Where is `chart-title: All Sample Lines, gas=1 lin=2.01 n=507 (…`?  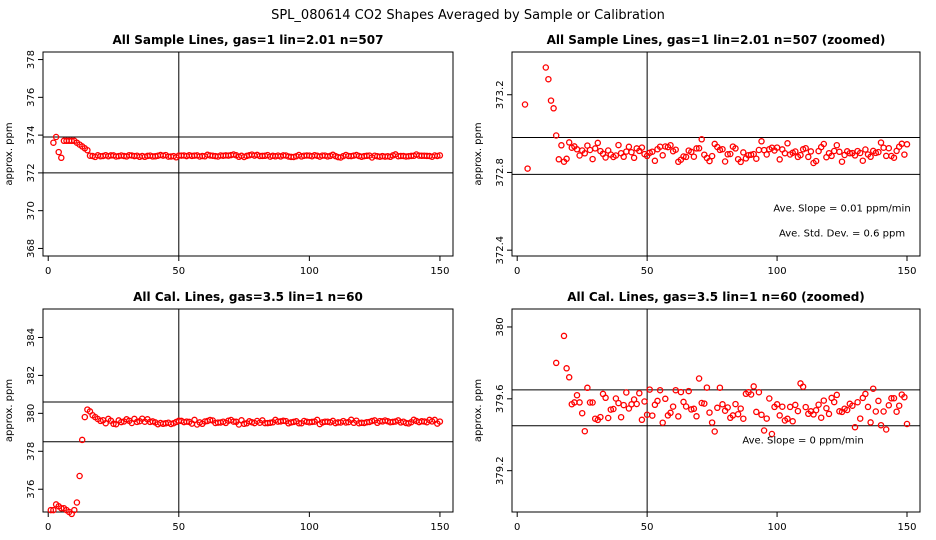
chart-title: All Sample Lines, gas=1 lin=2.01 n=507 (… is located at coordinates (716, 40).